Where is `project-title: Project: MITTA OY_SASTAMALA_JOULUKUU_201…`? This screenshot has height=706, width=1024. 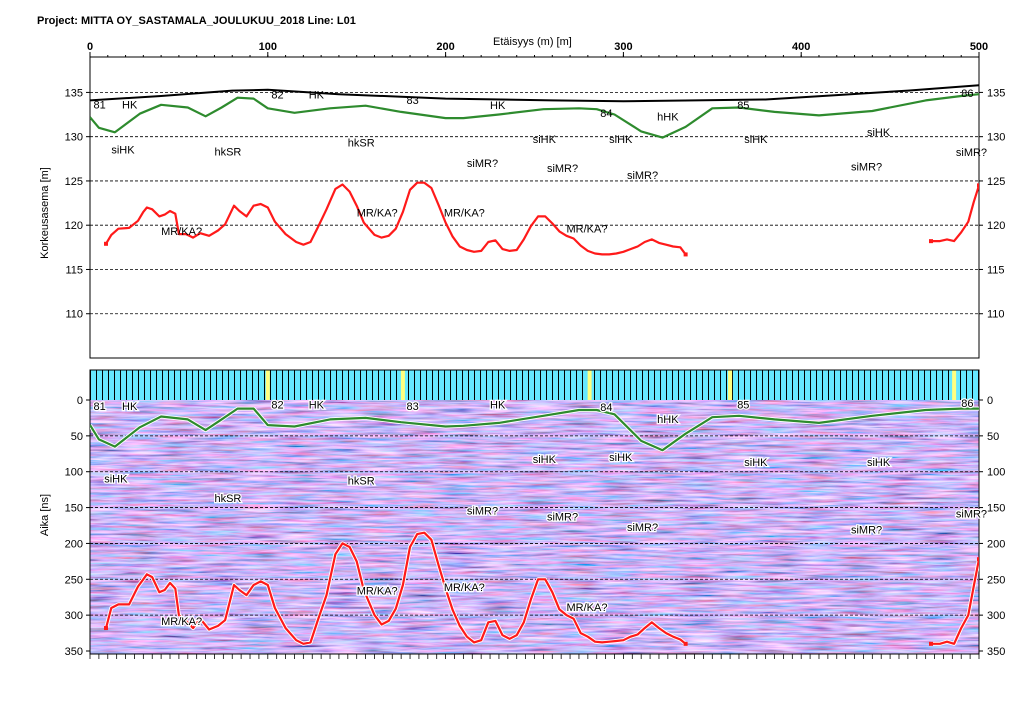
project-title: Project: MITTA OY_SASTAMALA_JOULUKUU_201… is located at coordinates (196, 21).